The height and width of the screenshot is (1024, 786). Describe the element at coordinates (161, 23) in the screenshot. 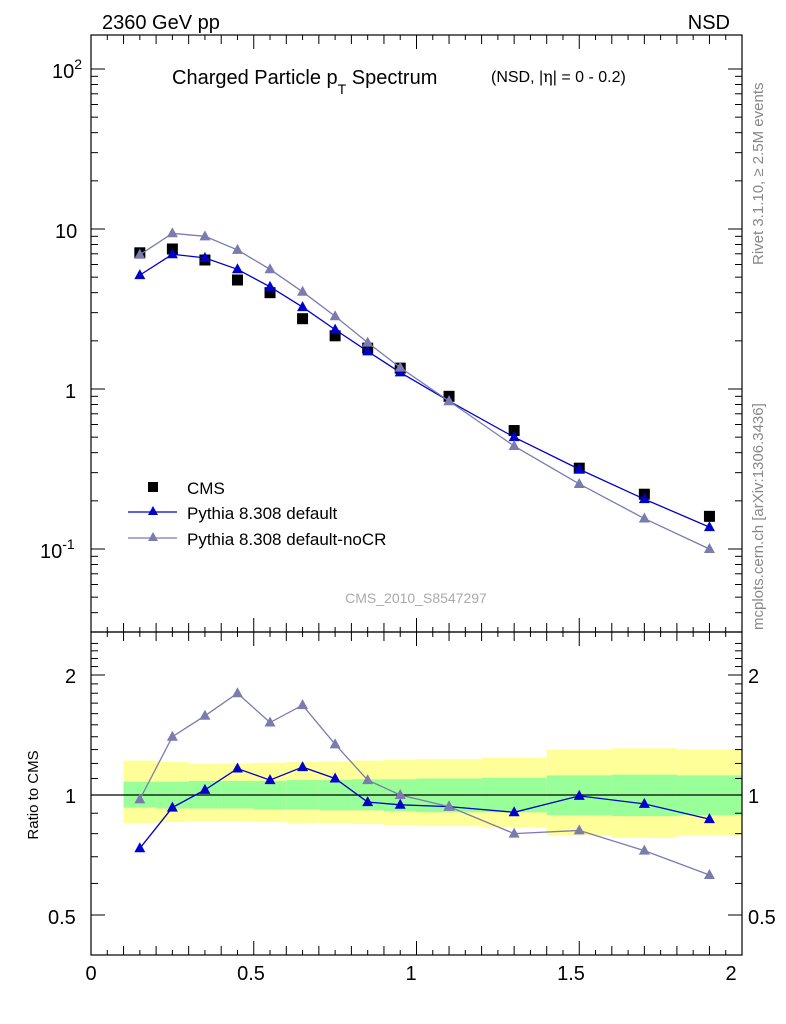

I see `header-collision-label: 2360 GeV pp` at that location.